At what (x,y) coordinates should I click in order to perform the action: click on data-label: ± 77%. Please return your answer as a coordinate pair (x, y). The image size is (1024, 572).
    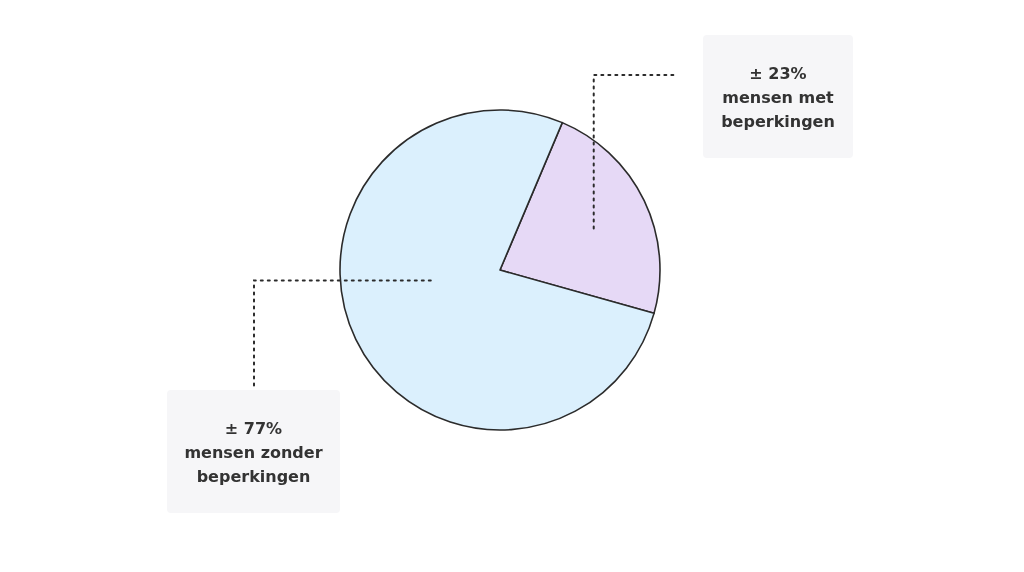
    Looking at the image, I should click on (253, 428).